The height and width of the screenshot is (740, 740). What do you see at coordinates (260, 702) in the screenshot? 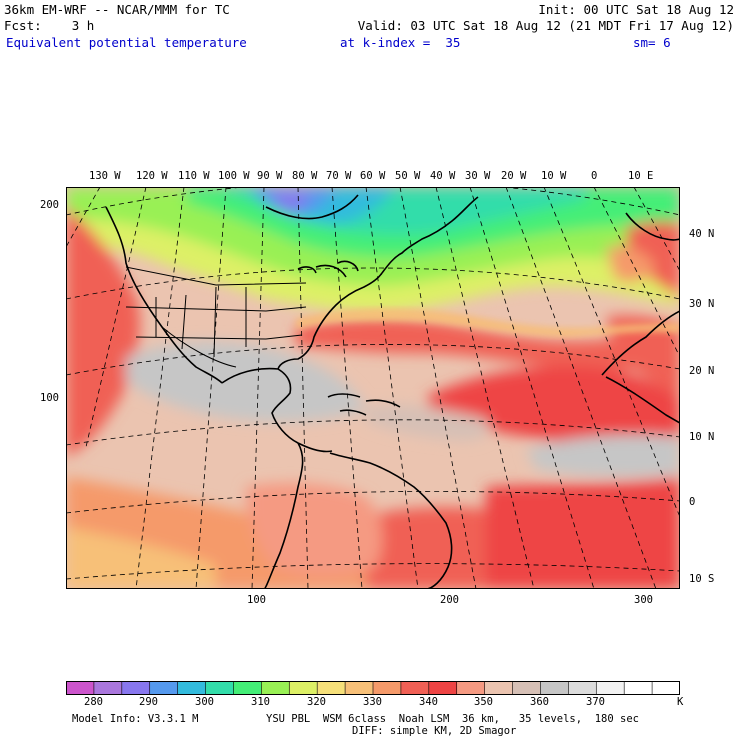
I see `colorbar-tick-label: 310` at bounding box center [260, 702].